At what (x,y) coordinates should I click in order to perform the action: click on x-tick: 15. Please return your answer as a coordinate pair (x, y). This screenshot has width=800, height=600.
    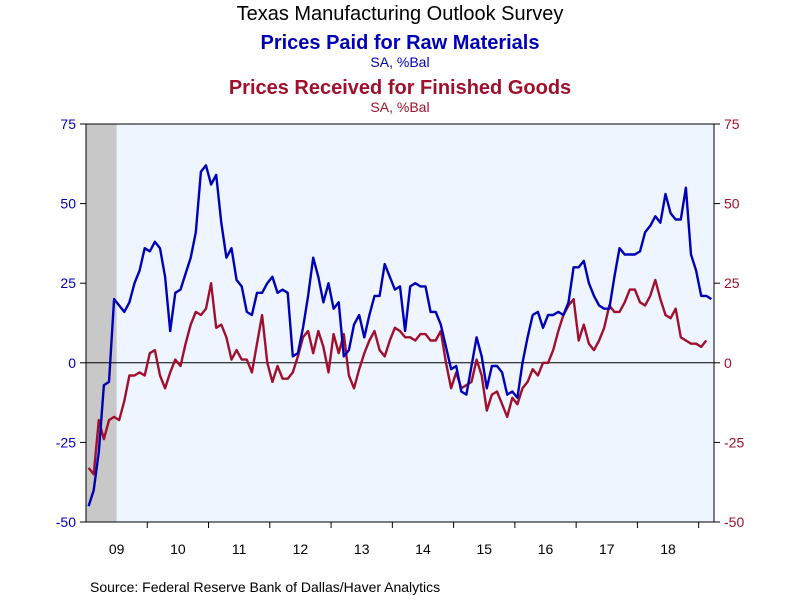
    Looking at the image, I should click on (484, 549).